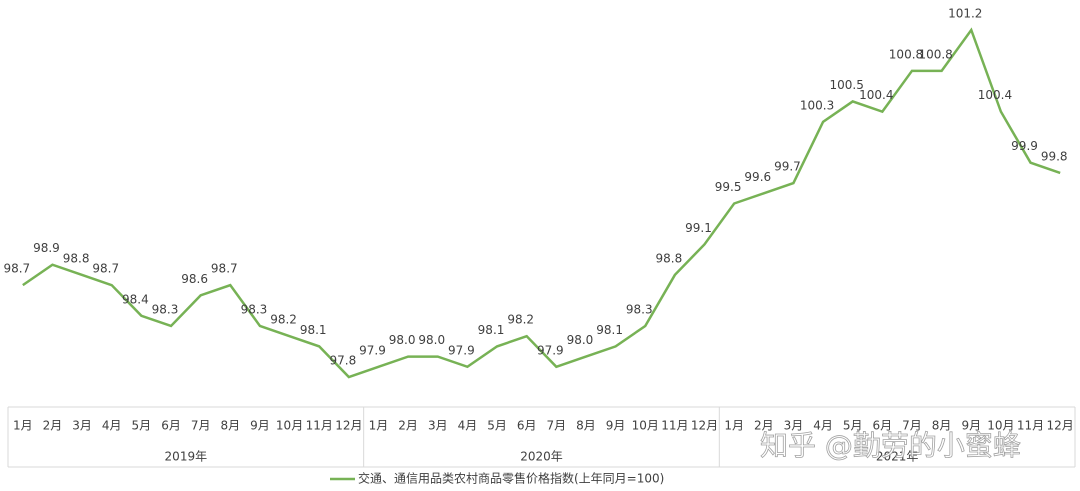 Image resolution: width=1080 pixels, height=491 pixels. What do you see at coordinates (135, 299) in the screenshot?
I see `data-label: 98.4` at bounding box center [135, 299].